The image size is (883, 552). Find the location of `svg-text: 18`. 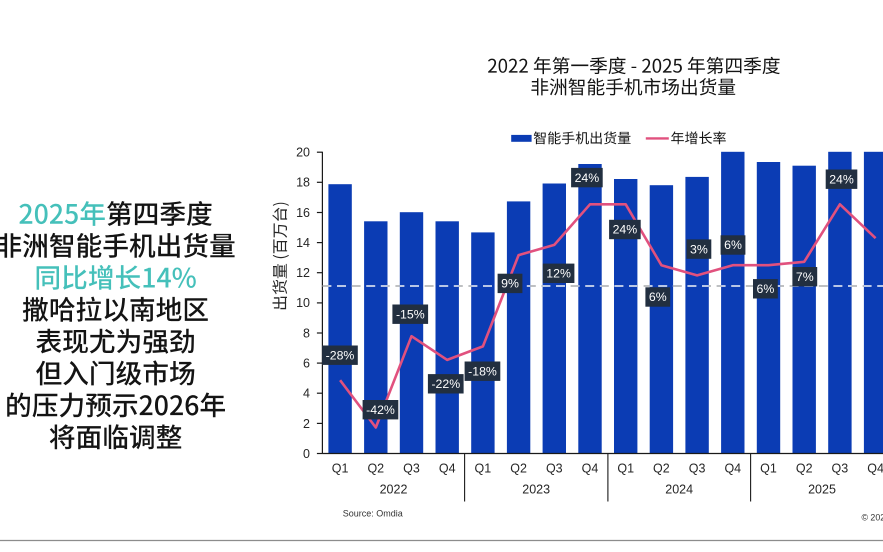

svg-text: 18 is located at coordinates (303, 183).